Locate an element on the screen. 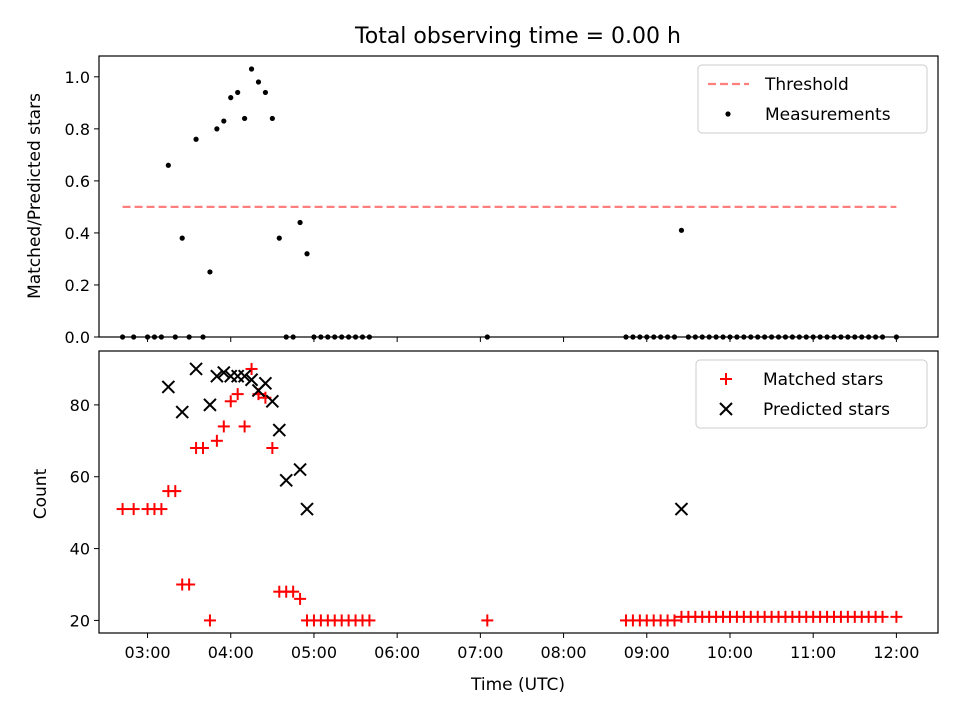 The height and width of the screenshot is (720, 960). top-ytick-label: 1.0 is located at coordinates (77, 77).